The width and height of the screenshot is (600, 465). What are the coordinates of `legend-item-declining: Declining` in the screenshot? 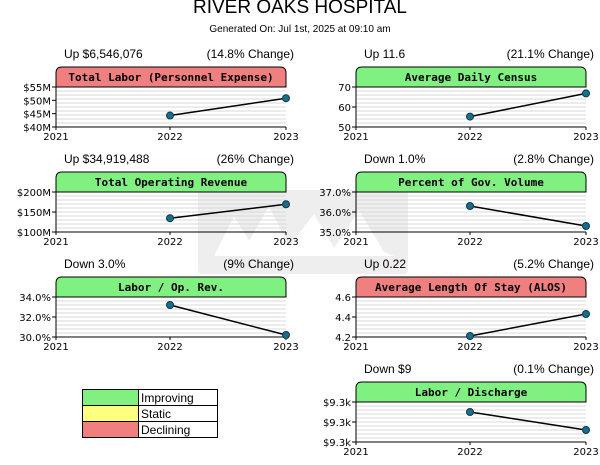 It's located at (150, 429).